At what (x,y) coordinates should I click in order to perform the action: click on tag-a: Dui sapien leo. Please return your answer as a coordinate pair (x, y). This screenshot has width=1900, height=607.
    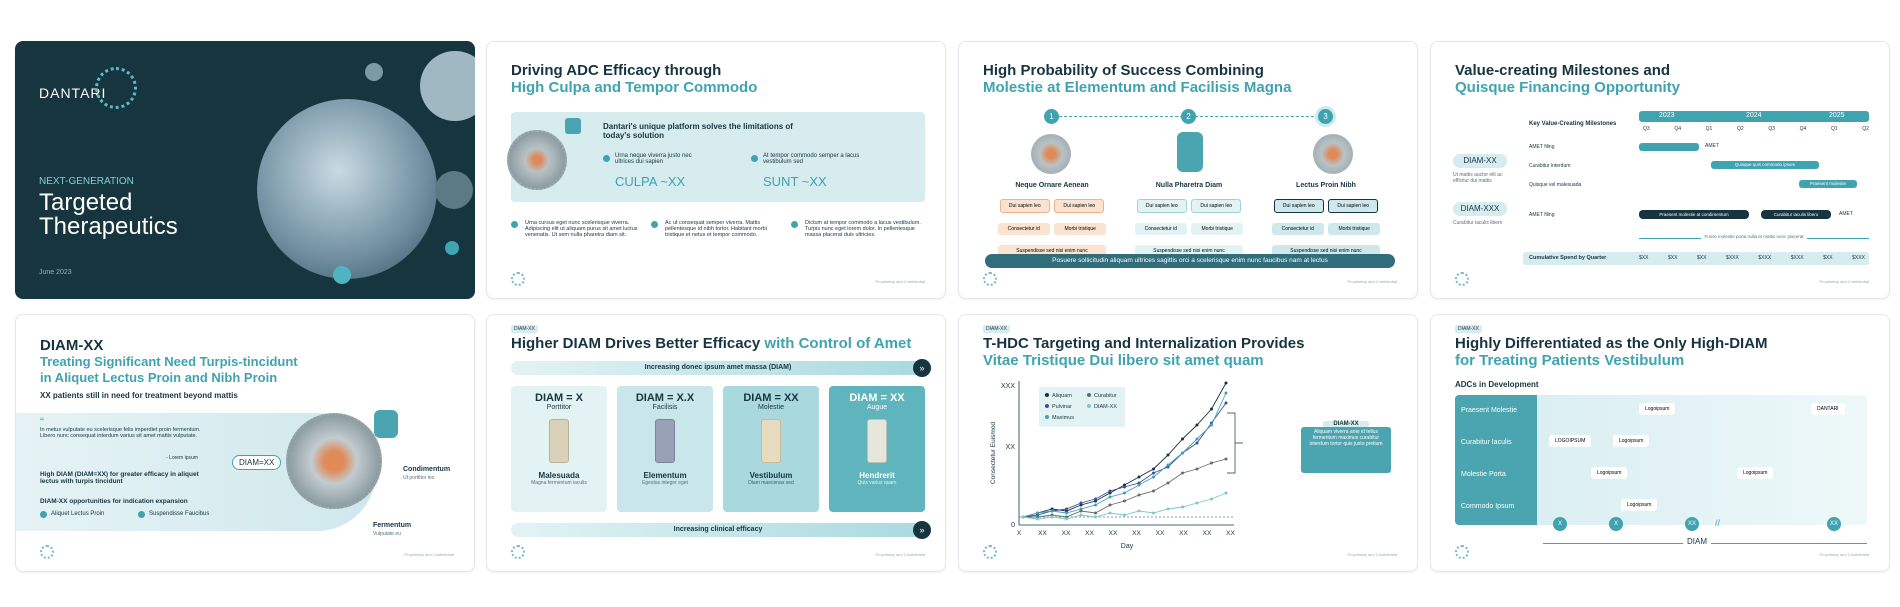
    Looking at the image, I should click on (1161, 206).